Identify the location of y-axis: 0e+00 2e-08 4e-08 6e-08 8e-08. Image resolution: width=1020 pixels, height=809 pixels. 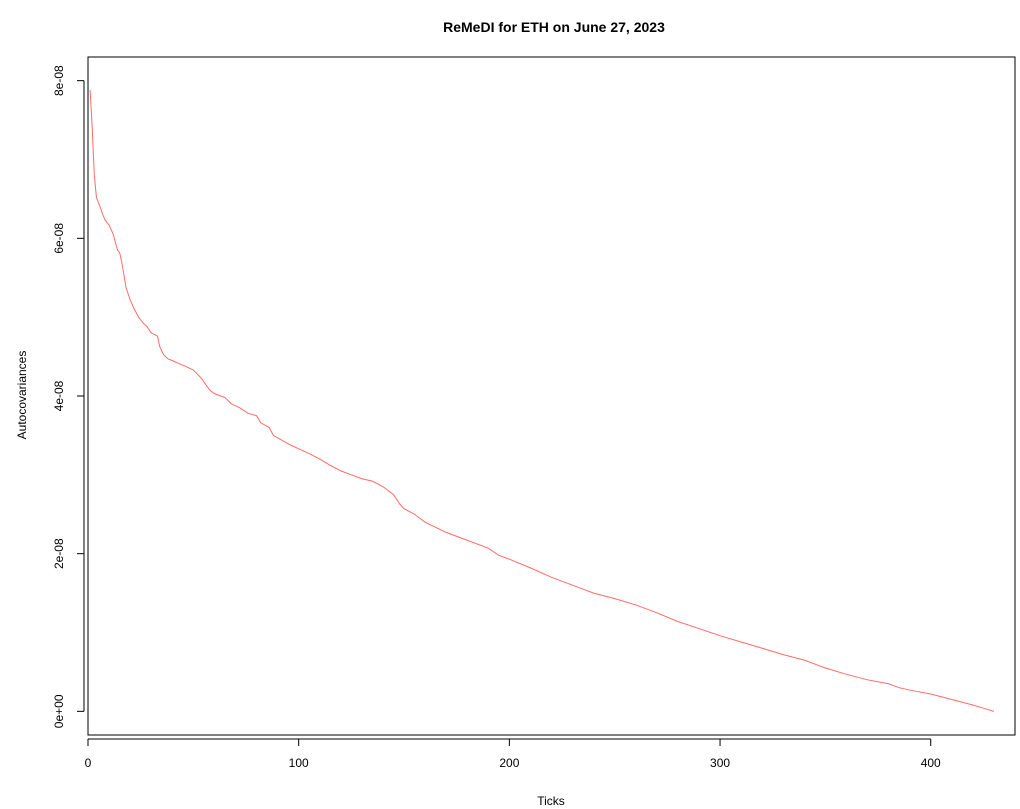
(68, 396).